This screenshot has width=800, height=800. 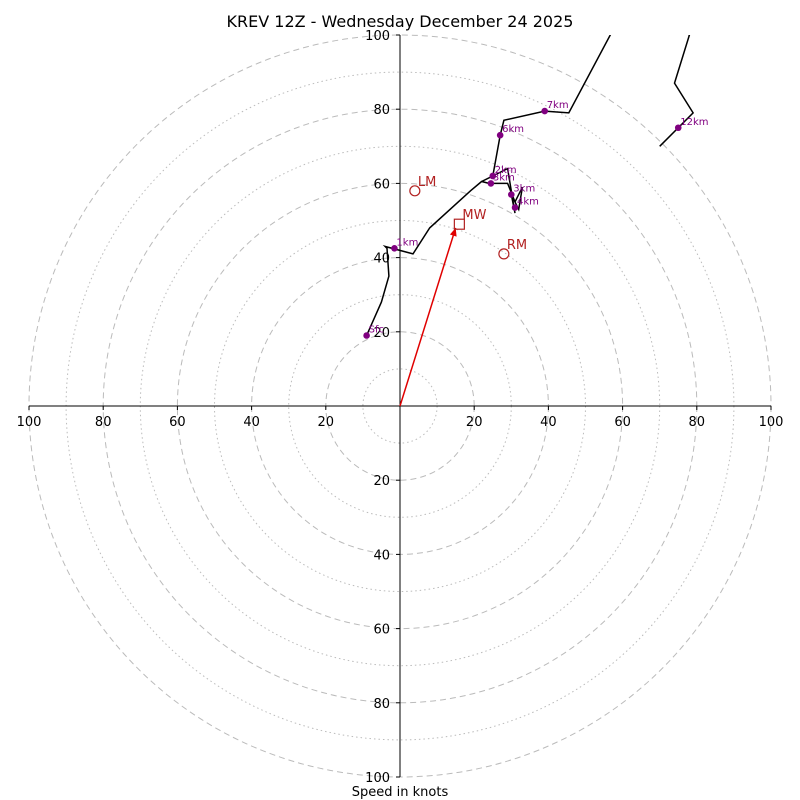 What do you see at coordinates (415, 191) in the screenshot?
I see `storm-motion-lm-marker` at bounding box center [415, 191].